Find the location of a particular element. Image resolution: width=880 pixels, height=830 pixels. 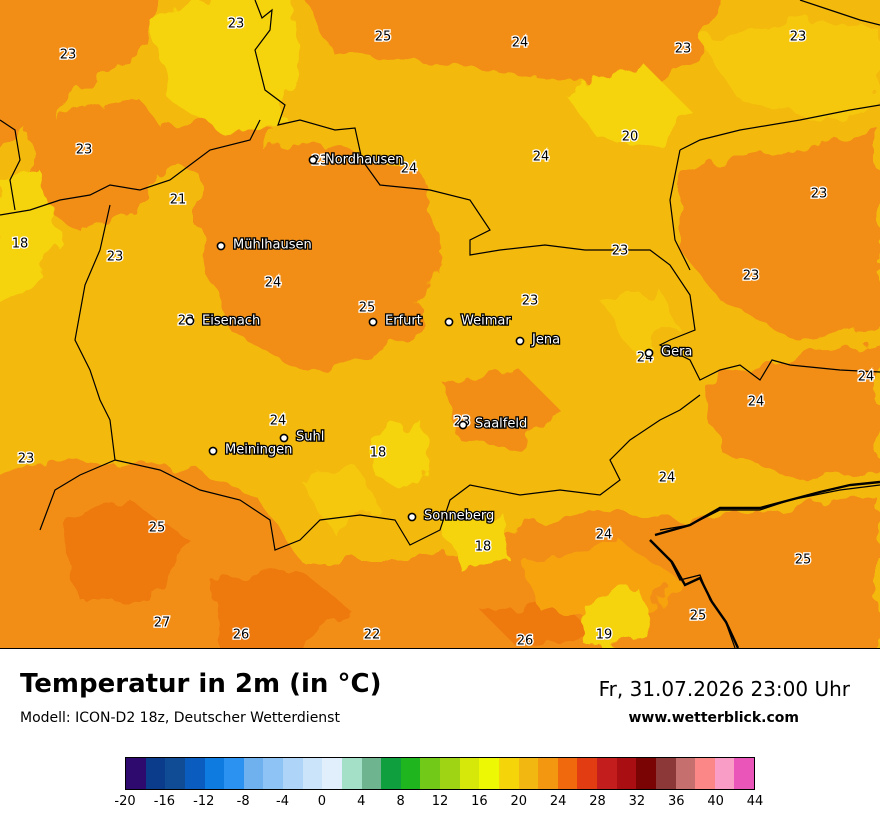

legend-tick-label: 44 is located at coordinates (755, 801).